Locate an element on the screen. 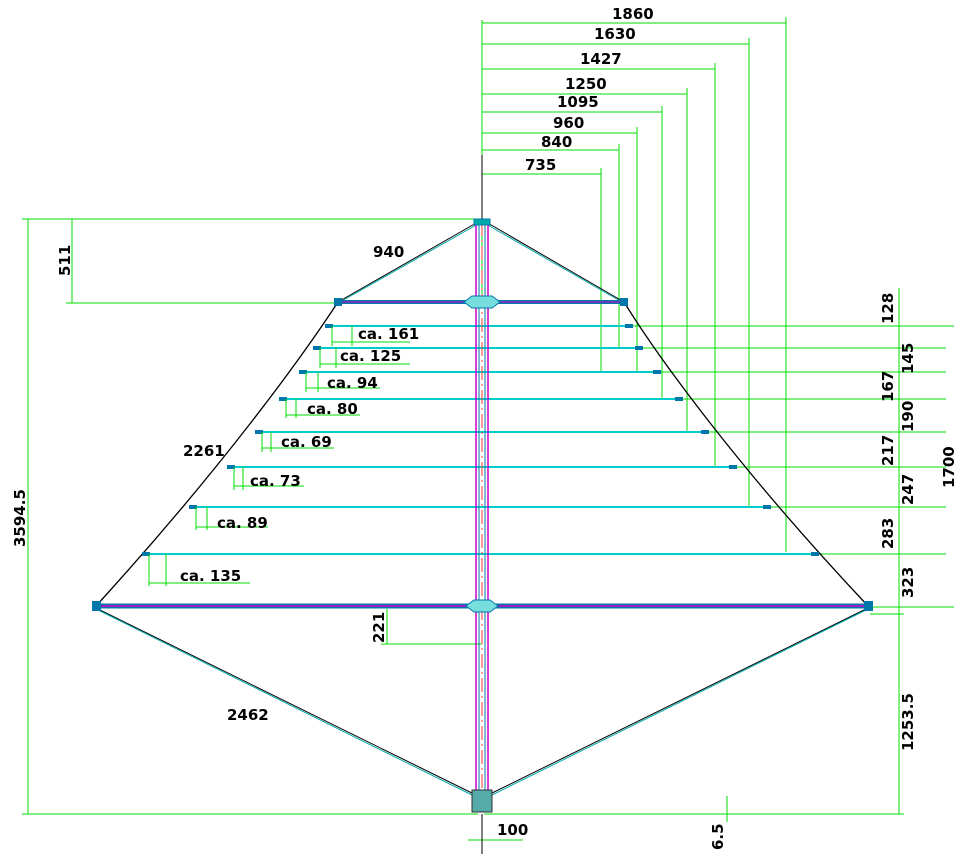 This screenshot has height=854, width=954. dim-167: 167 is located at coordinates (888, 386).